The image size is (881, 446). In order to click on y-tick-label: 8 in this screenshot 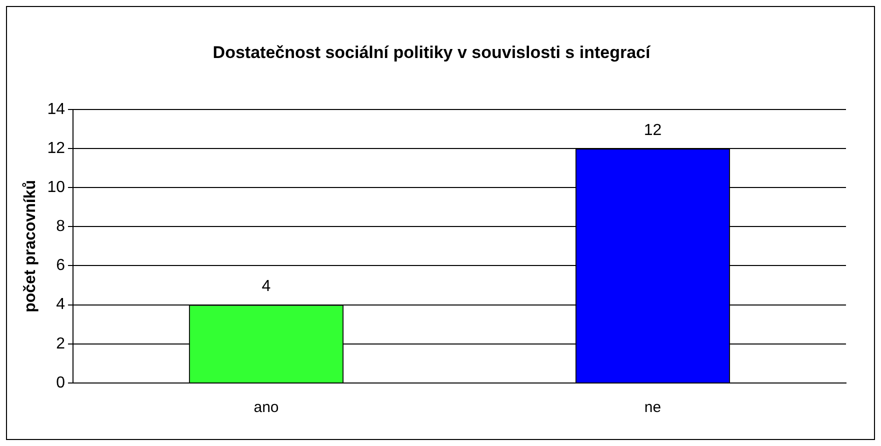, I will do `click(61, 227)`.